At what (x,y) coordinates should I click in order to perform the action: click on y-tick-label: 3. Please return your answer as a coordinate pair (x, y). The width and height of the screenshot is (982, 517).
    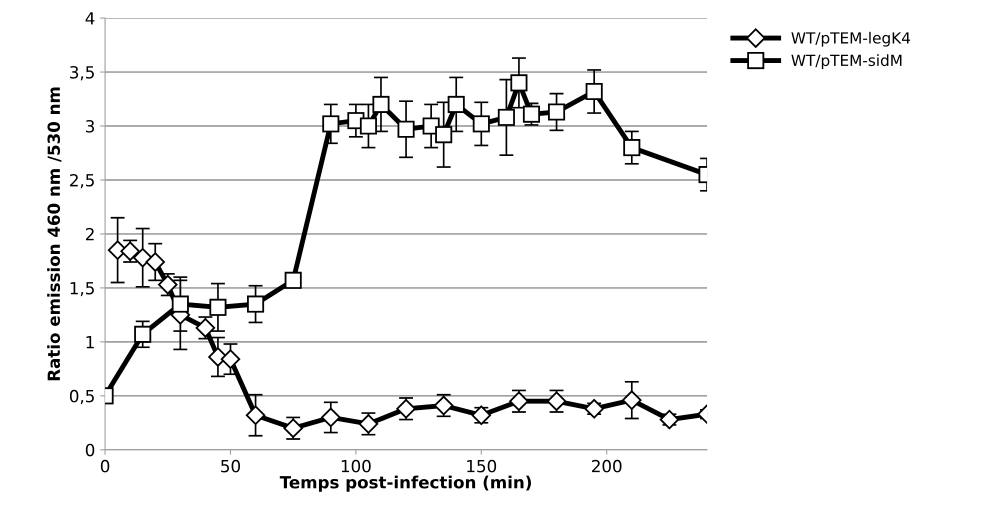
    Looking at the image, I should click on (90, 126).